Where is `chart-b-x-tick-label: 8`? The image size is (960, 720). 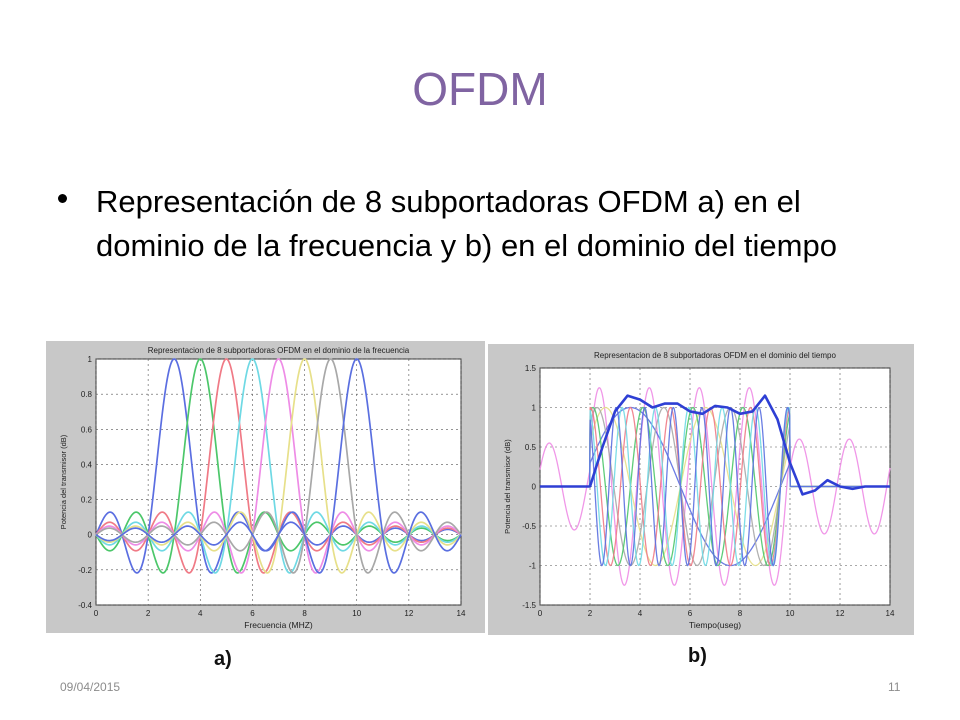 chart-b-x-tick-label: 8 is located at coordinates (740, 613).